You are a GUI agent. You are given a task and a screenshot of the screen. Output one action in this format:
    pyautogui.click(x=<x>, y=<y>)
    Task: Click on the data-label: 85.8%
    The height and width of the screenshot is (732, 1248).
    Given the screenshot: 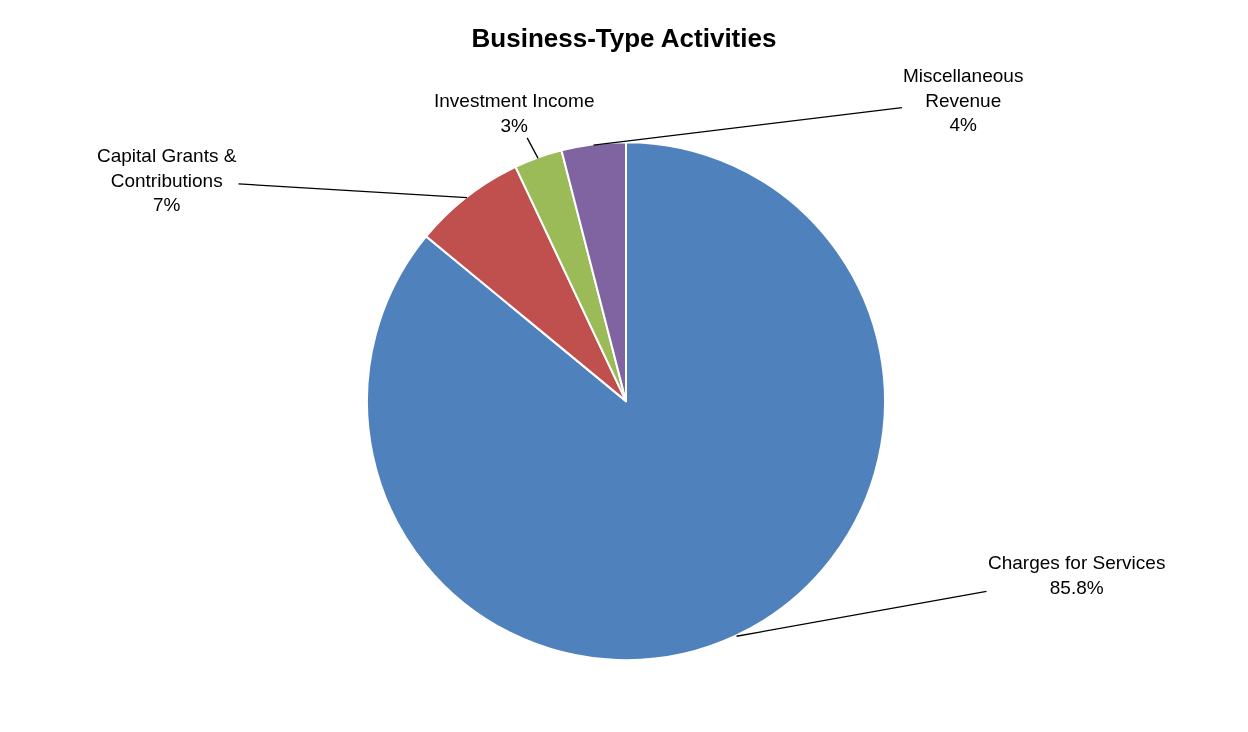 What is the action you would take?
    pyautogui.click(x=1076, y=587)
    